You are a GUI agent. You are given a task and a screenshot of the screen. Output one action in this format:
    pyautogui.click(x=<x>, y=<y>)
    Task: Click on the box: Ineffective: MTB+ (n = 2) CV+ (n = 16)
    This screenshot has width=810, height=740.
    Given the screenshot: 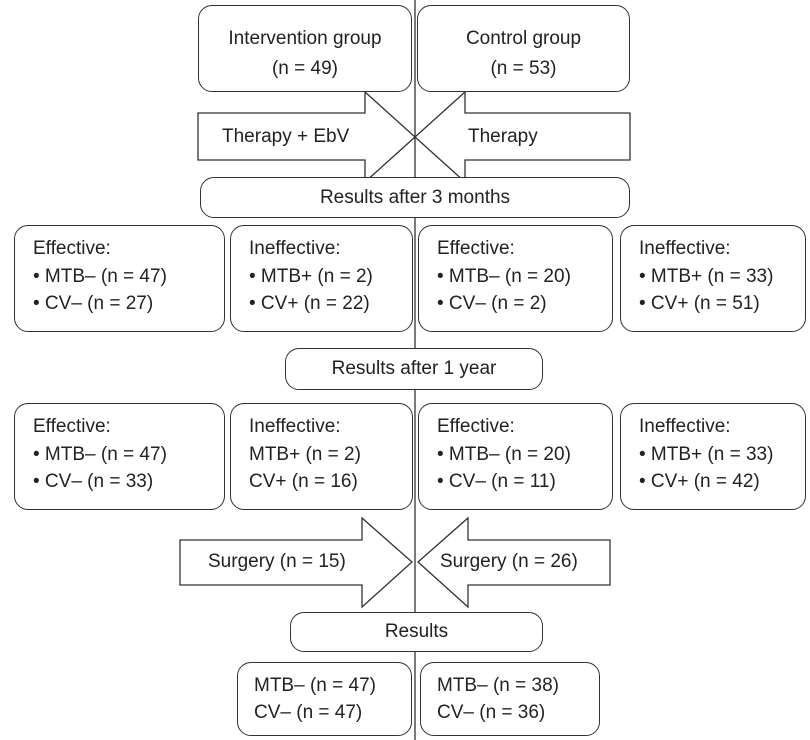 What is the action you would take?
    pyautogui.click(x=321, y=456)
    